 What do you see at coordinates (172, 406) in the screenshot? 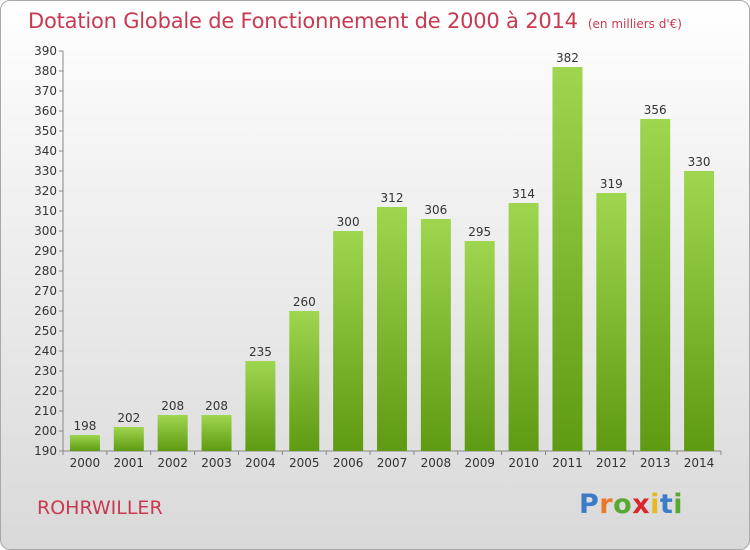
I see `value-label-2002: 208` at bounding box center [172, 406].